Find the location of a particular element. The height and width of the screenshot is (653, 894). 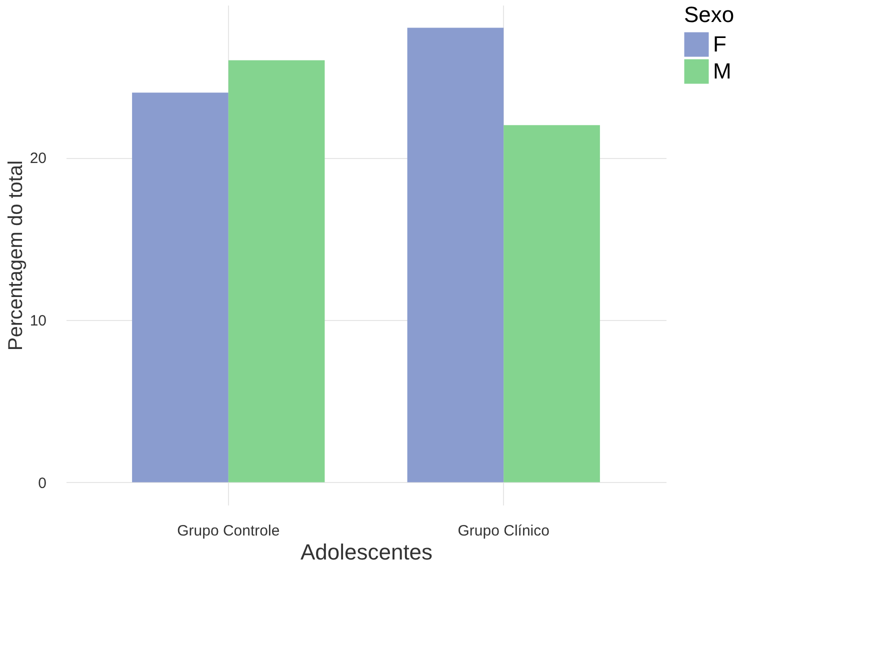

legend-label: M is located at coordinates (722, 71).